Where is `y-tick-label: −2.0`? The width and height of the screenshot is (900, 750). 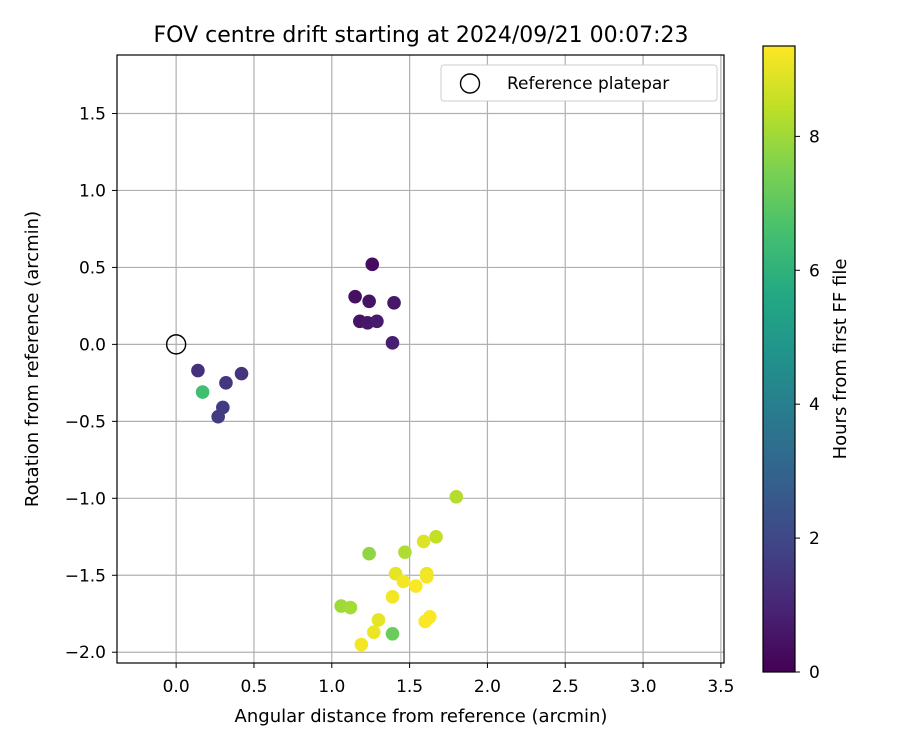
y-tick-label: −2.0 is located at coordinates (85, 653).